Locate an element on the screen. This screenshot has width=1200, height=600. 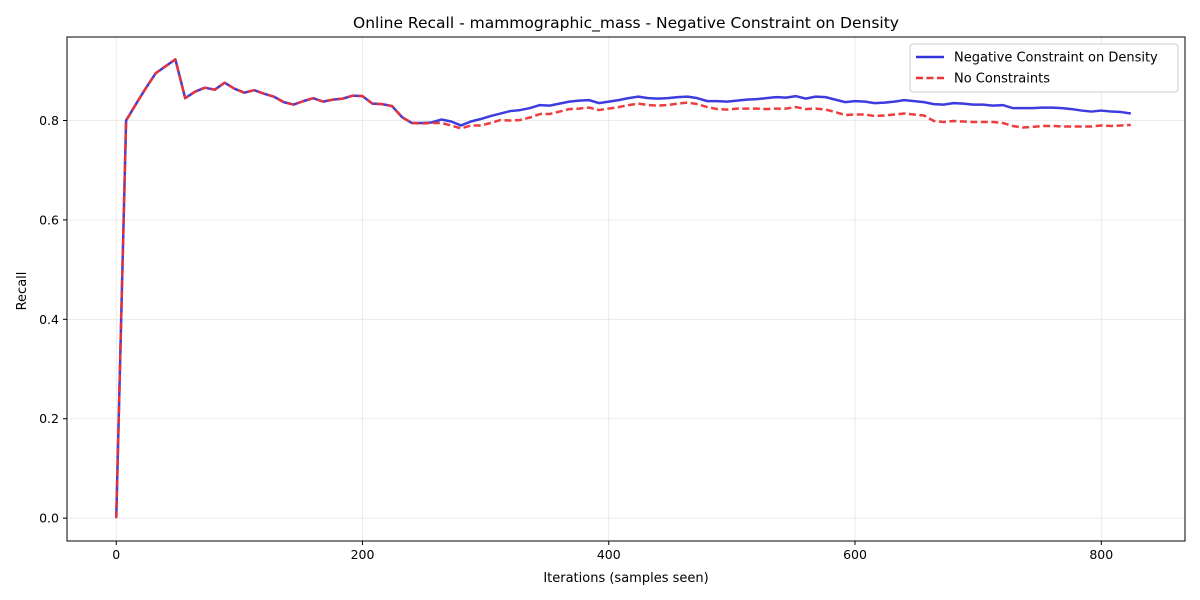
legend-label: No Constraints is located at coordinates (1002, 79).